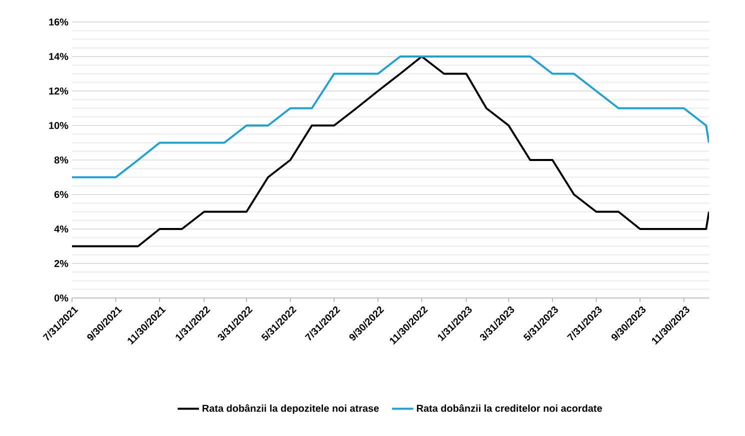  What do you see at coordinates (58, 22) in the screenshot?
I see `y-tick-label: 16%` at bounding box center [58, 22].